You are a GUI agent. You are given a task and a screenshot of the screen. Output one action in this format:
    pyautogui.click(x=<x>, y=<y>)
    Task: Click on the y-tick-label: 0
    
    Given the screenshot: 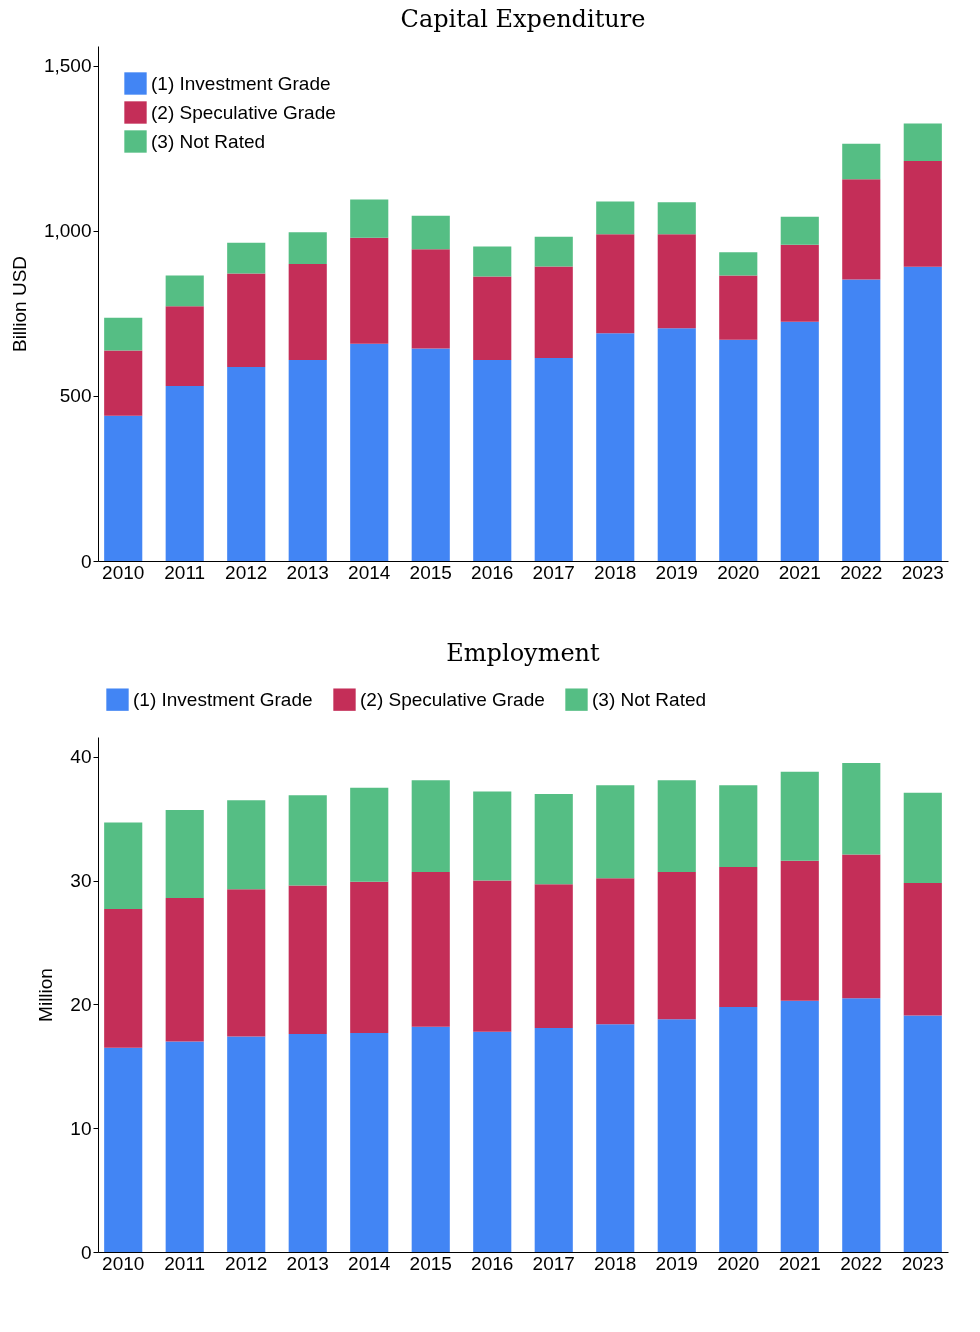 What is the action you would take?
    pyautogui.click(x=86, y=1252)
    